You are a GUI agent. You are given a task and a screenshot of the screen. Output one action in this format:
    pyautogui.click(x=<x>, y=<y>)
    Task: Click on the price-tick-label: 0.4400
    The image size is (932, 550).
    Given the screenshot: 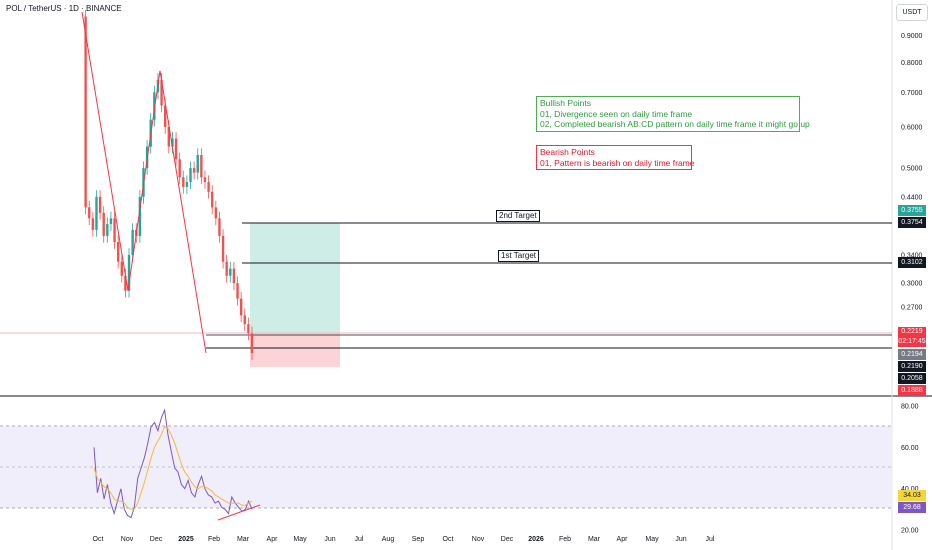 What is the action you would take?
    pyautogui.click(x=912, y=197)
    